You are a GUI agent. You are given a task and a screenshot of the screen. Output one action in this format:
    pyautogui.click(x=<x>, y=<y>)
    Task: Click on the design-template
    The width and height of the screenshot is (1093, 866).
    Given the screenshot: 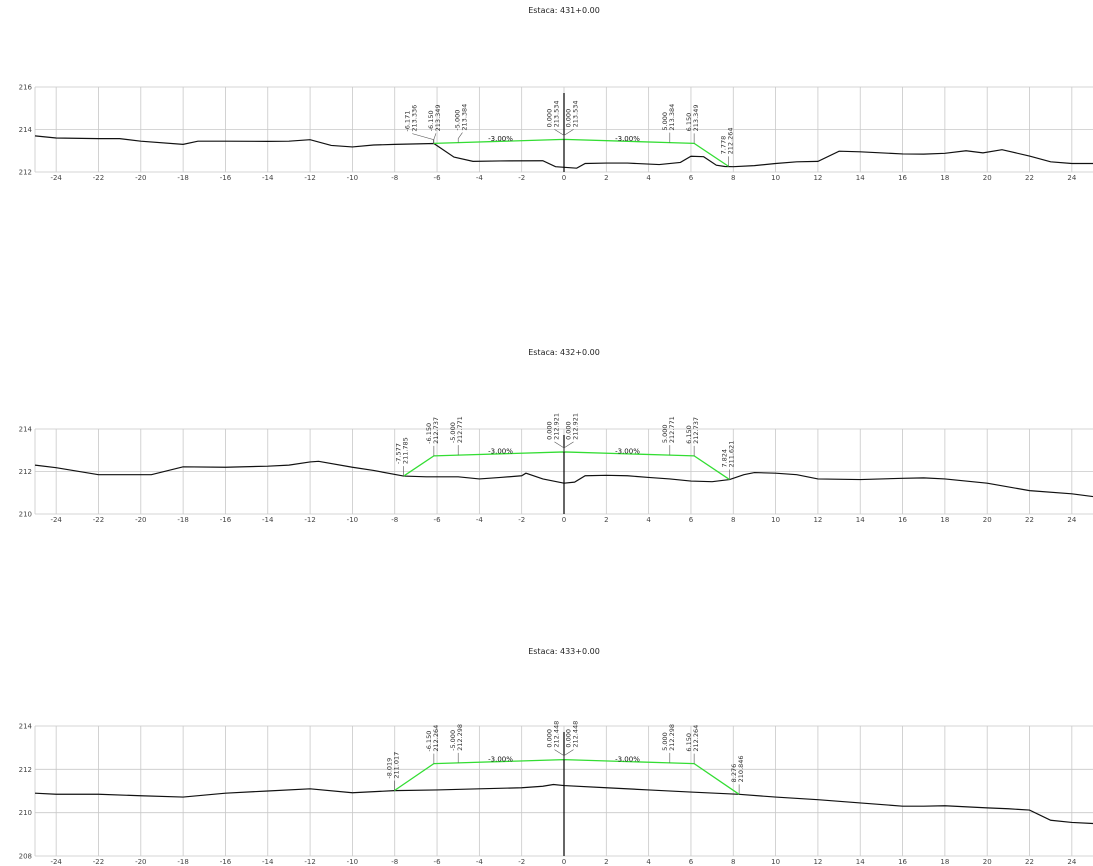 What is the action you would take?
    pyautogui.click(x=581, y=152)
    